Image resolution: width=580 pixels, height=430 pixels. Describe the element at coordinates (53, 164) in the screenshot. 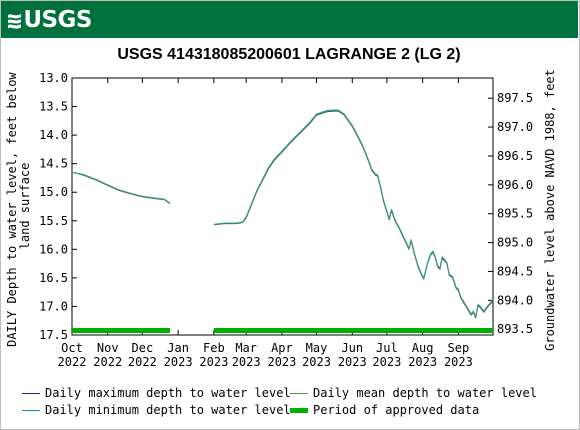

I see `left-tick-label: 14.5` at that location.